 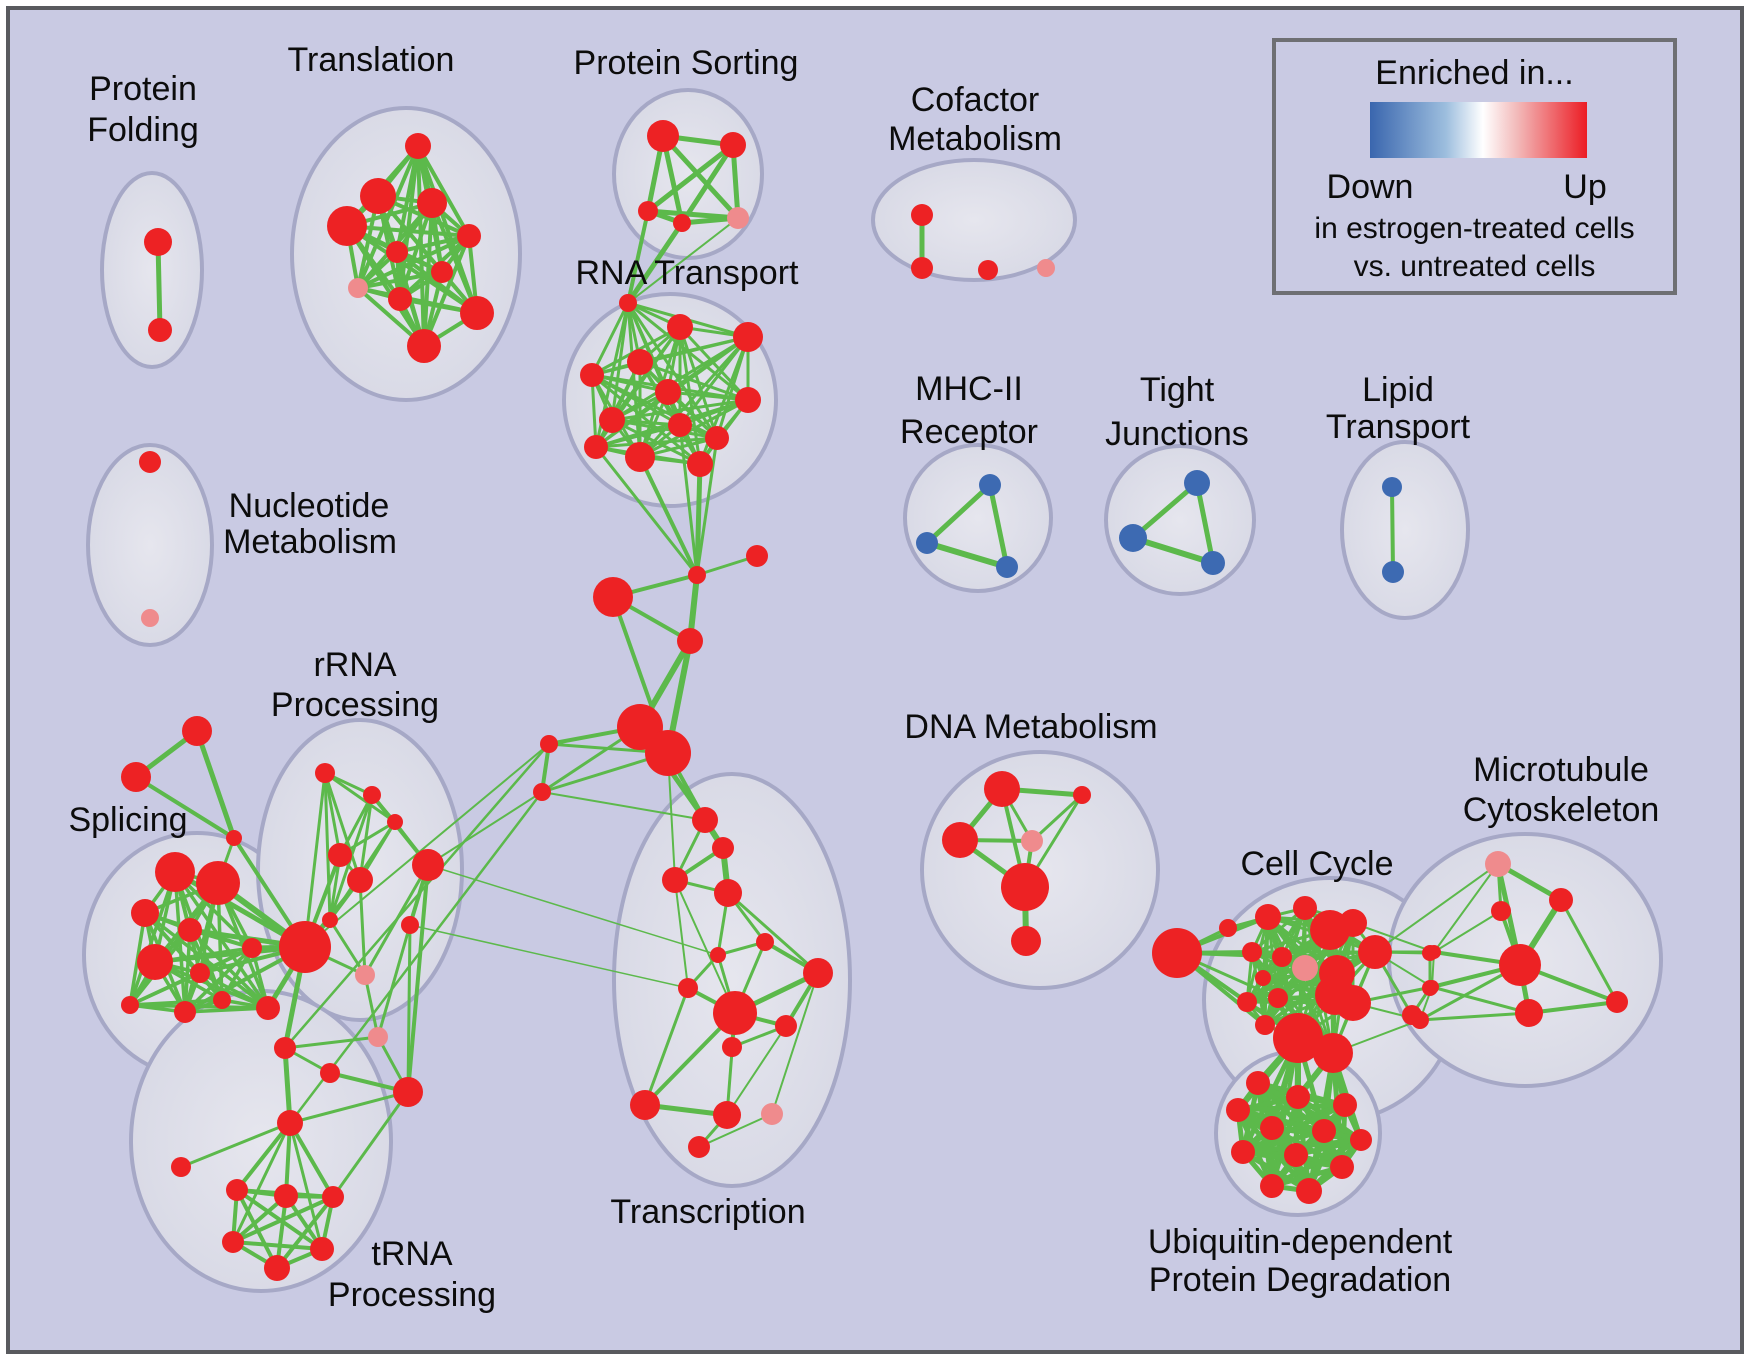 What do you see at coordinates (1561, 810) in the screenshot?
I see `microtubule-cytoskeleton-label: Cytoskeleton` at bounding box center [1561, 810].